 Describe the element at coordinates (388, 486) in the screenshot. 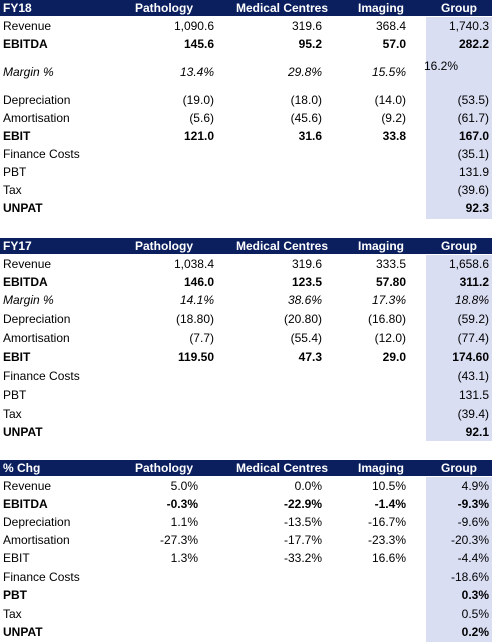

I see `cell-imaging: 10.5%` at that location.